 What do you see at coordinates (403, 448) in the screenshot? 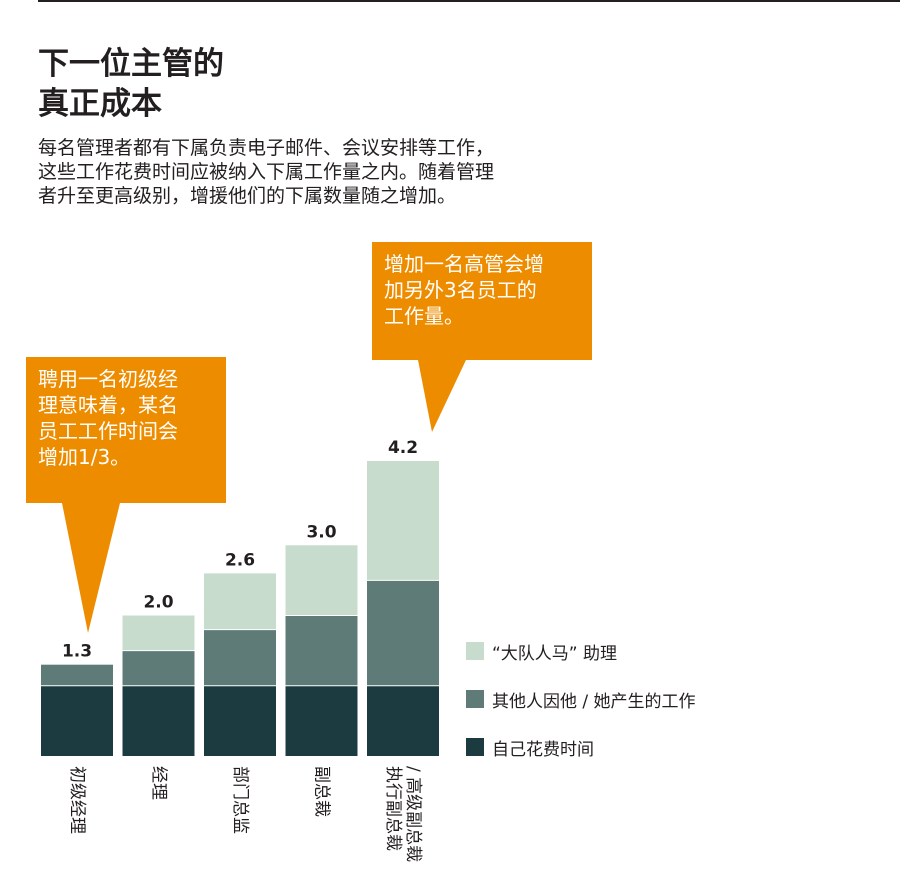
I see `total-label: 4.2` at bounding box center [403, 448].